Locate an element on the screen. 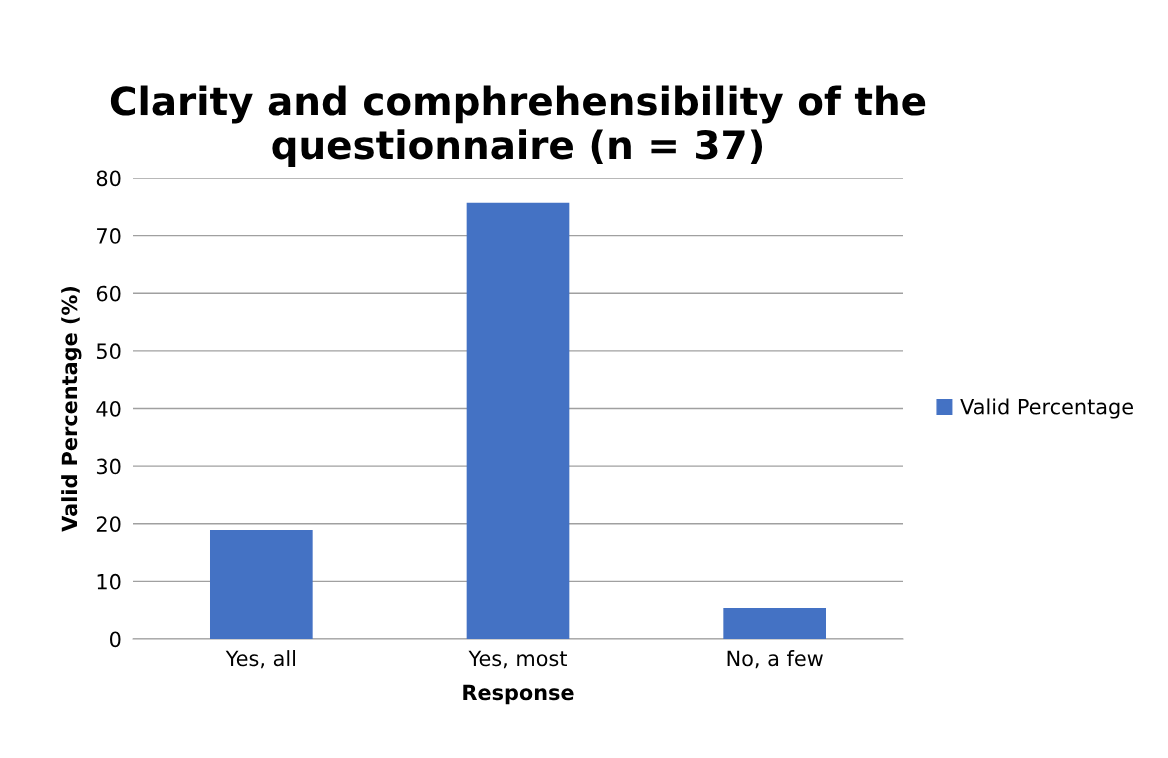 The height and width of the screenshot is (758, 1168). y-tick-label: 70 is located at coordinates (109, 236).